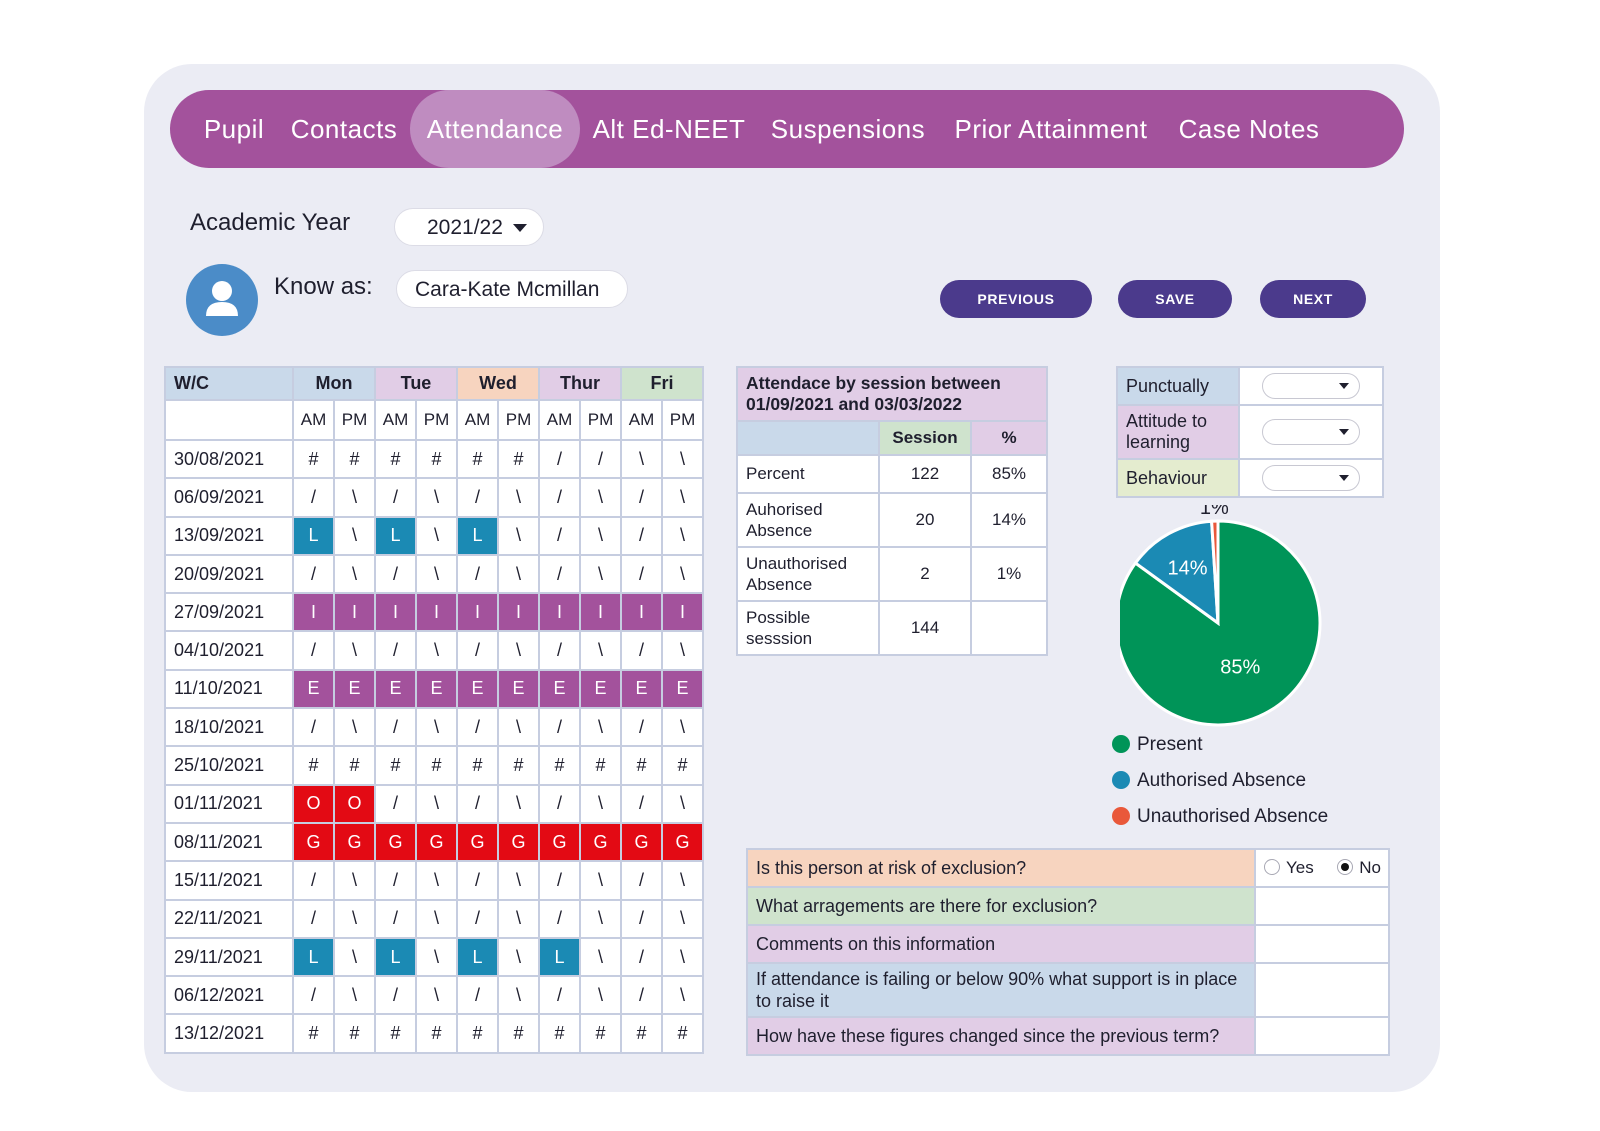 This screenshot has width=1600, height=1131. What do you see at coordinates (1322, 944) in the screenshot?
I see `answer-field` at bounding box center [1322, 944].